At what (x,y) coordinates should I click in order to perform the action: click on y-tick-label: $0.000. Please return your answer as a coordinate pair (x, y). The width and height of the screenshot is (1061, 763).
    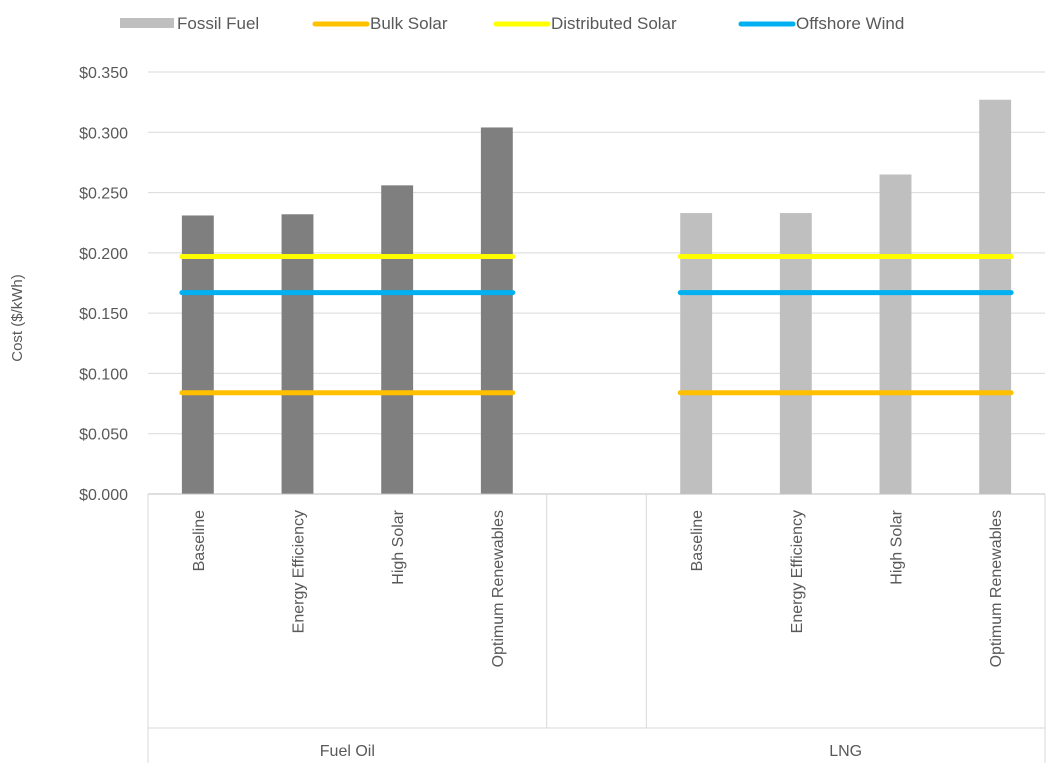
    Looking at the image, I should click on (103, 495).